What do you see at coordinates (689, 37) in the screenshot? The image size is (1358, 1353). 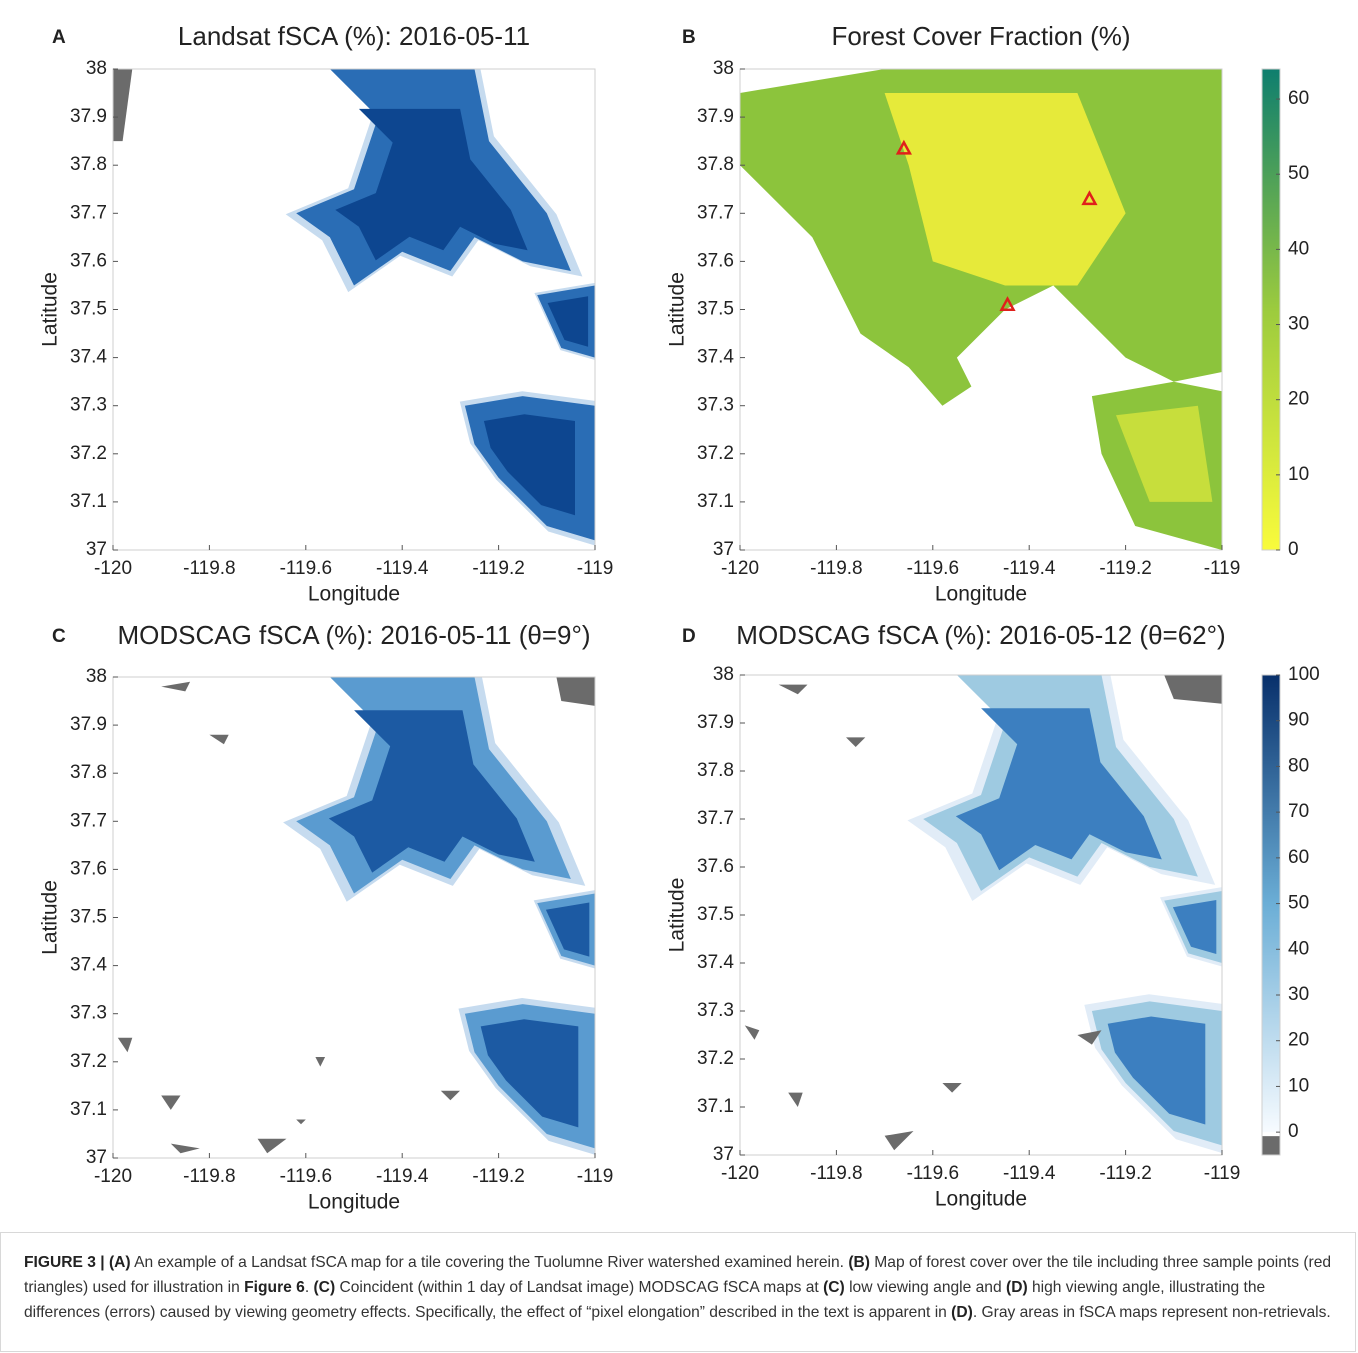 I see `panel-letter: B` at bounding box center [689, 37].